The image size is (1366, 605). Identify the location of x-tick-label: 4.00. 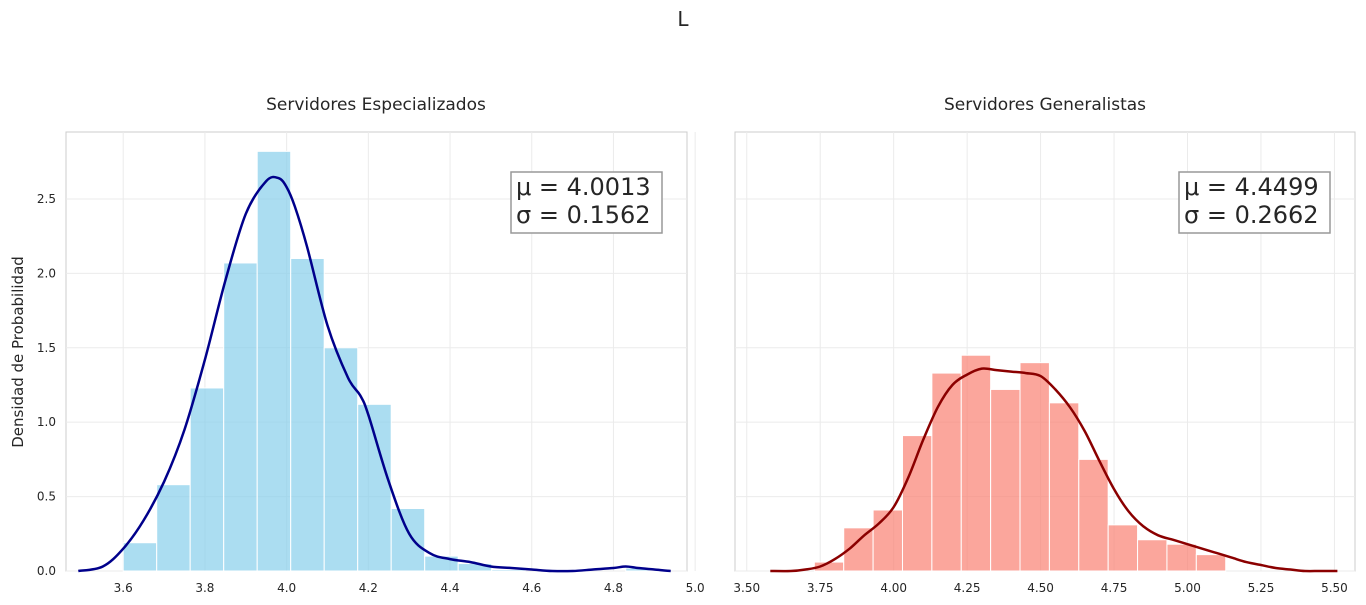
(893, 588).